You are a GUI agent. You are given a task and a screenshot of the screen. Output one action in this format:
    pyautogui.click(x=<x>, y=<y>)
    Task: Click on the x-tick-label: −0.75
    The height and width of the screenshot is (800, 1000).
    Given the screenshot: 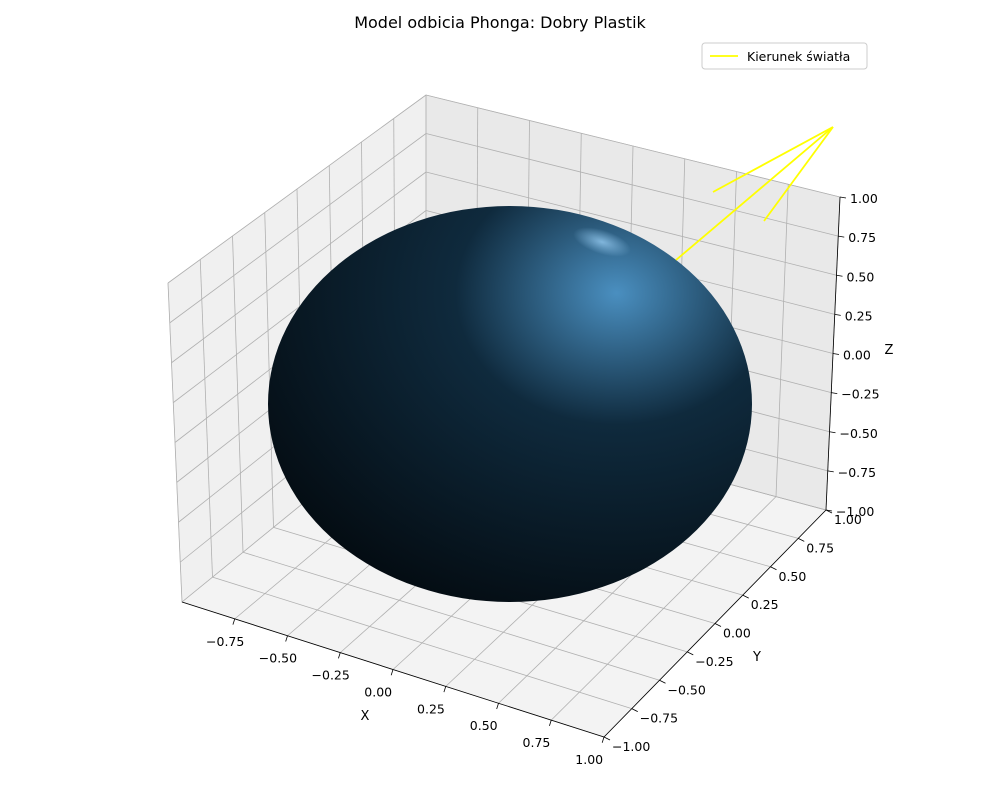 What is the action you would take?
    pyautogui.click(x=225, y=641)
    